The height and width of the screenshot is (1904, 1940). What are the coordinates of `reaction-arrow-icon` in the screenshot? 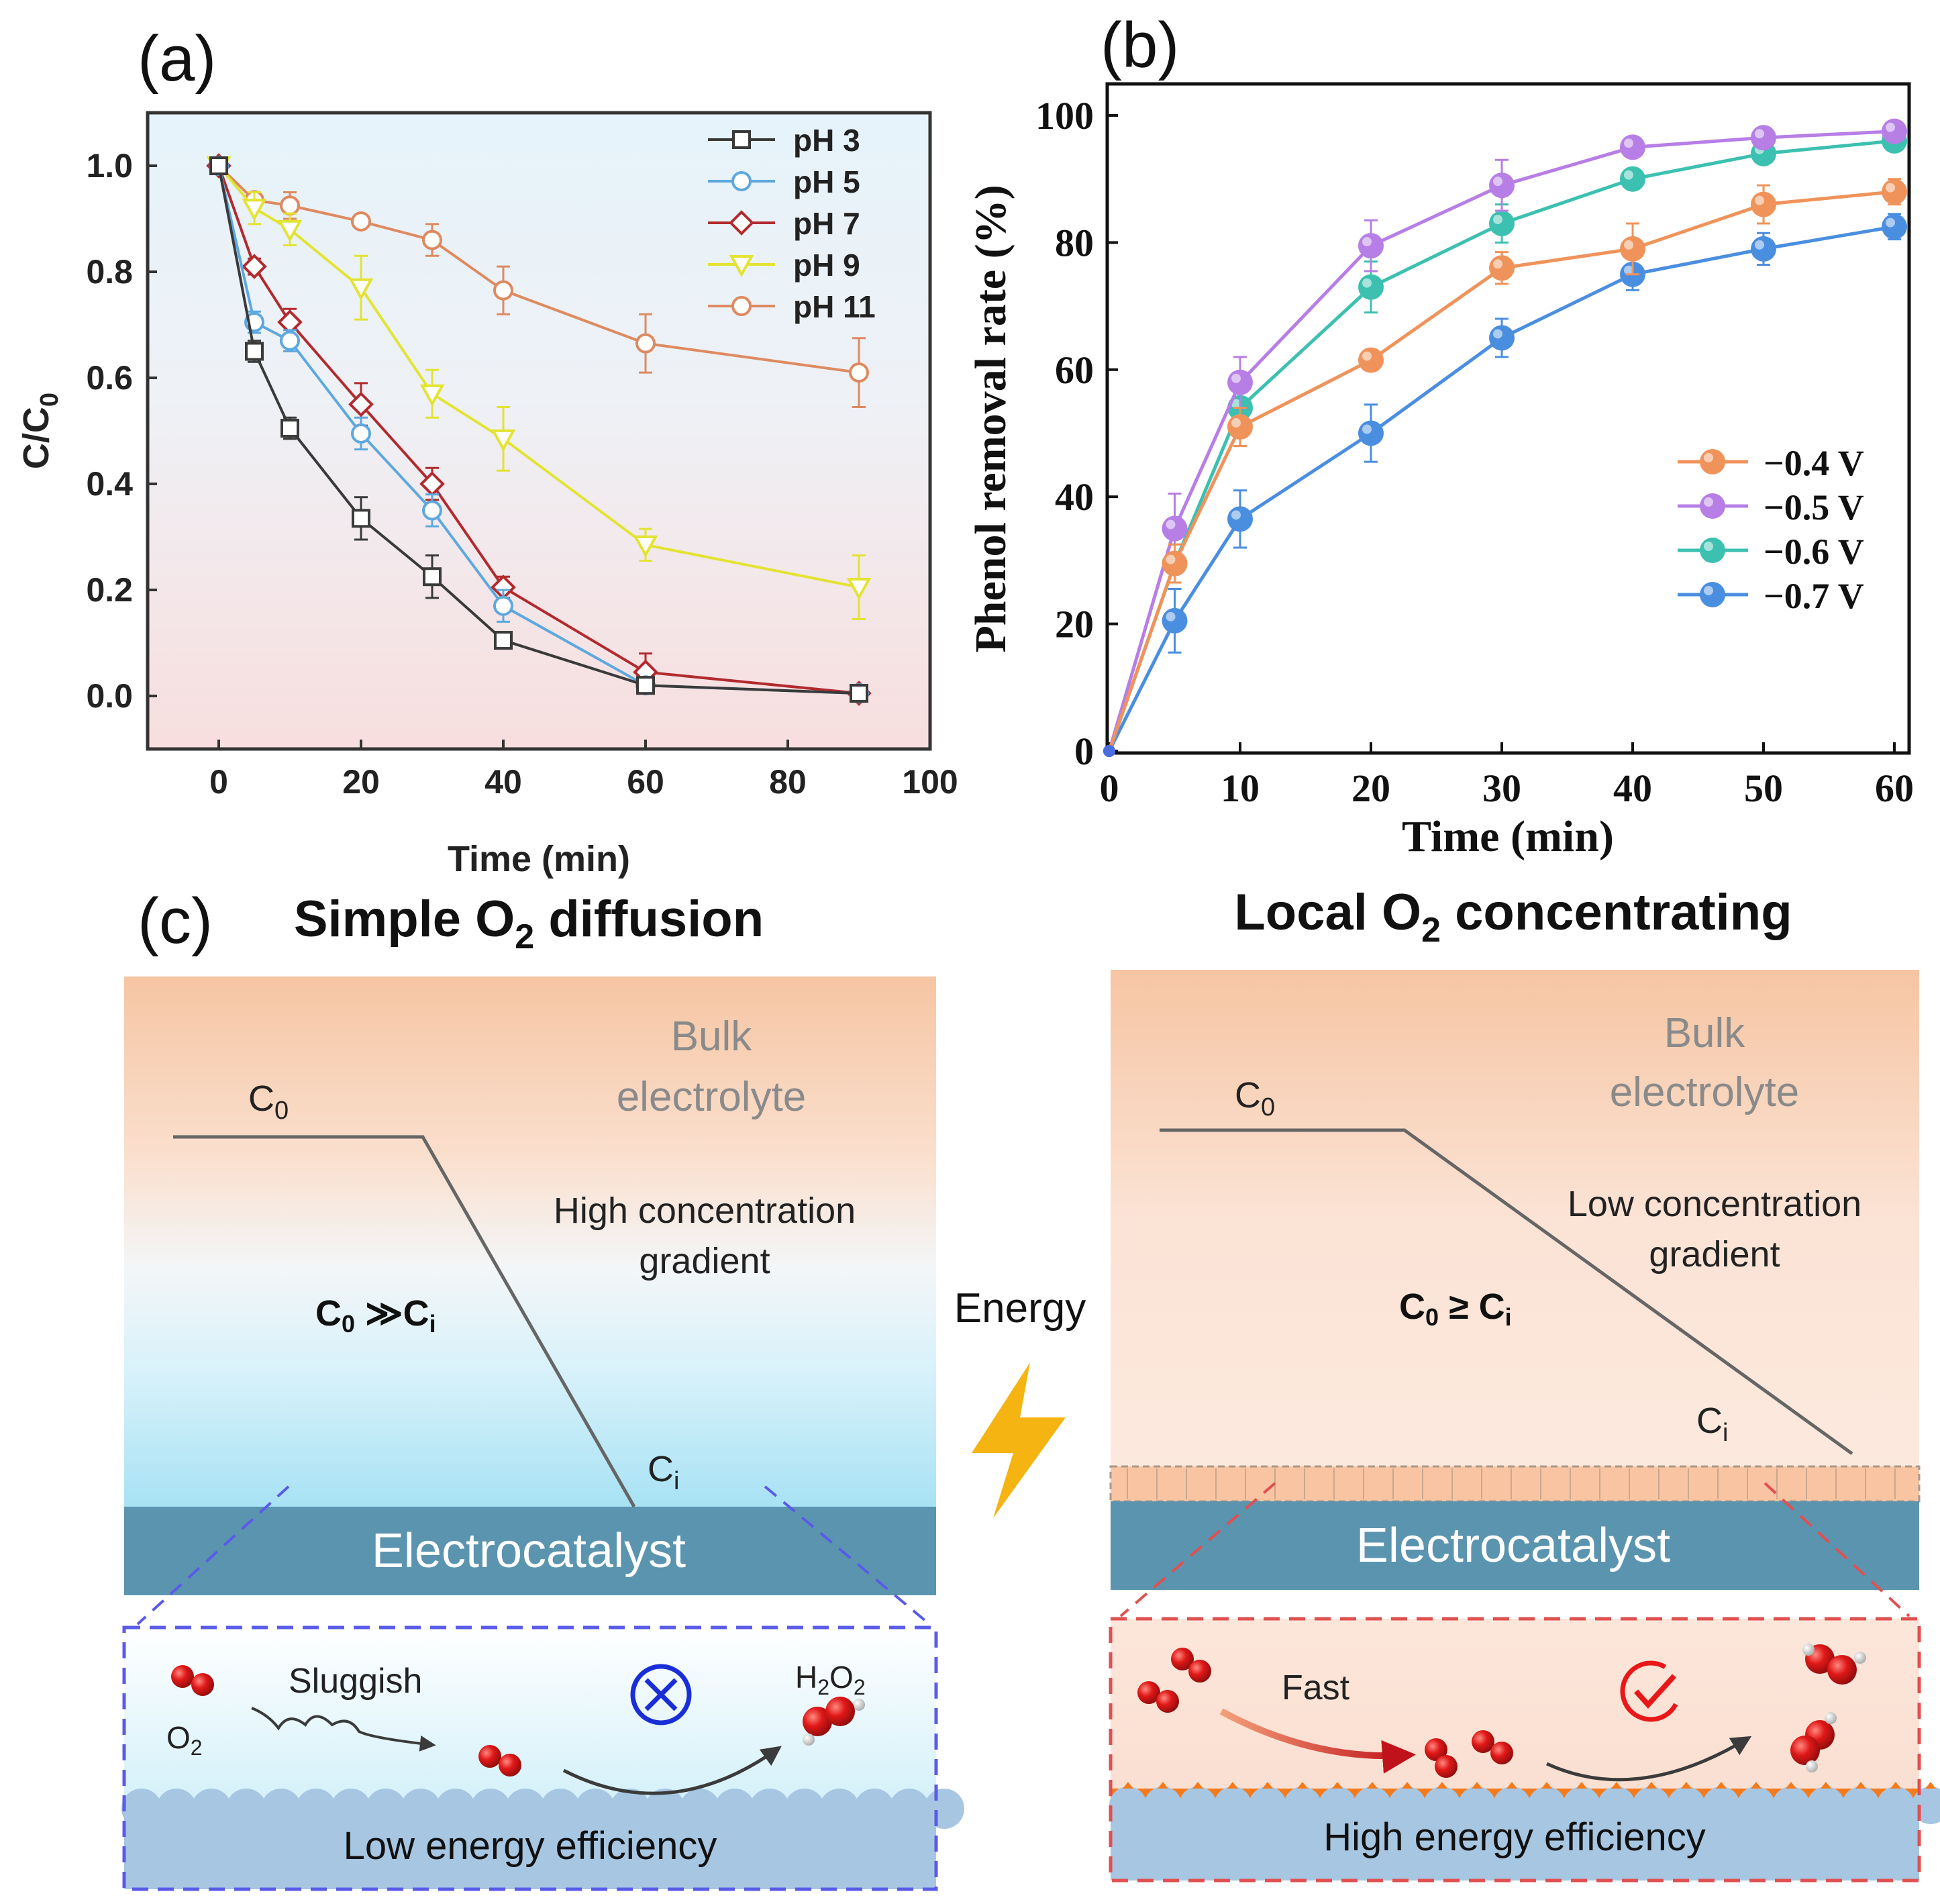 It's located at (1648, 1759).